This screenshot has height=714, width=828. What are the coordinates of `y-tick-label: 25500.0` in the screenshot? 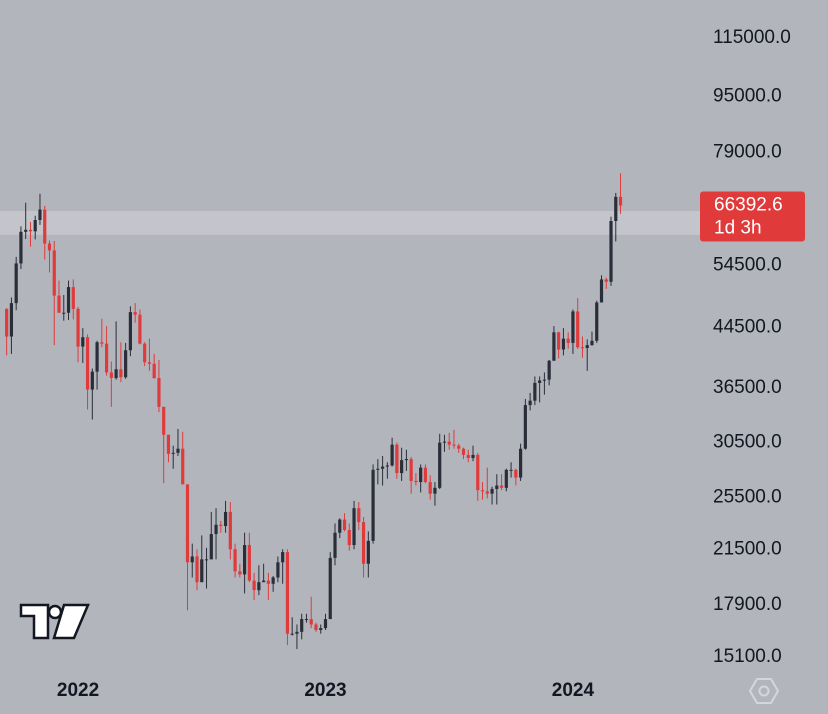 It's located at (747, 496).